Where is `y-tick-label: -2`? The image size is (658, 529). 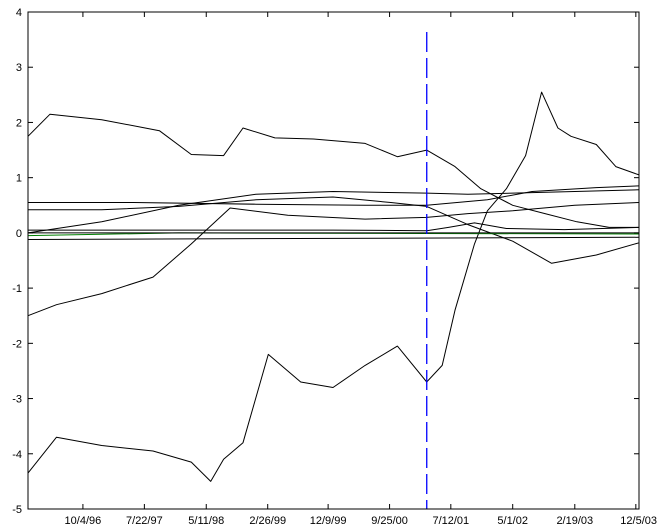 y-tick-label: -2 is located at coordinates (17, 344).